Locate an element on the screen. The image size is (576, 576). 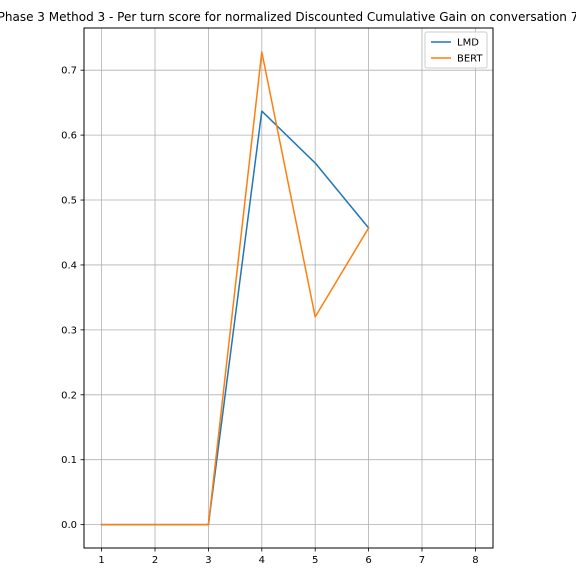
x-tick-label: 5 is located at coordinates (315, 560).